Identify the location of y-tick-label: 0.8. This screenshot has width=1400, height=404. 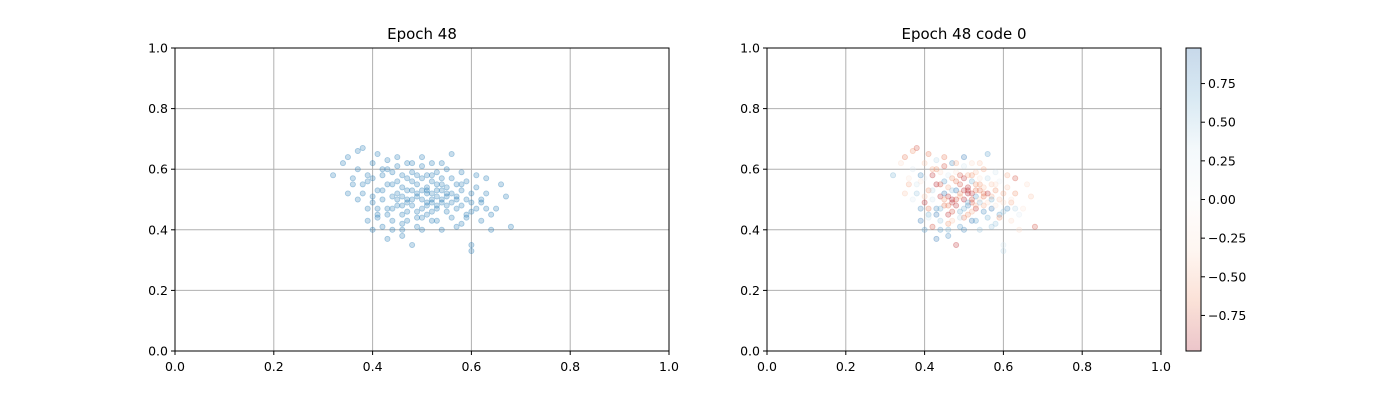
(158, 108).